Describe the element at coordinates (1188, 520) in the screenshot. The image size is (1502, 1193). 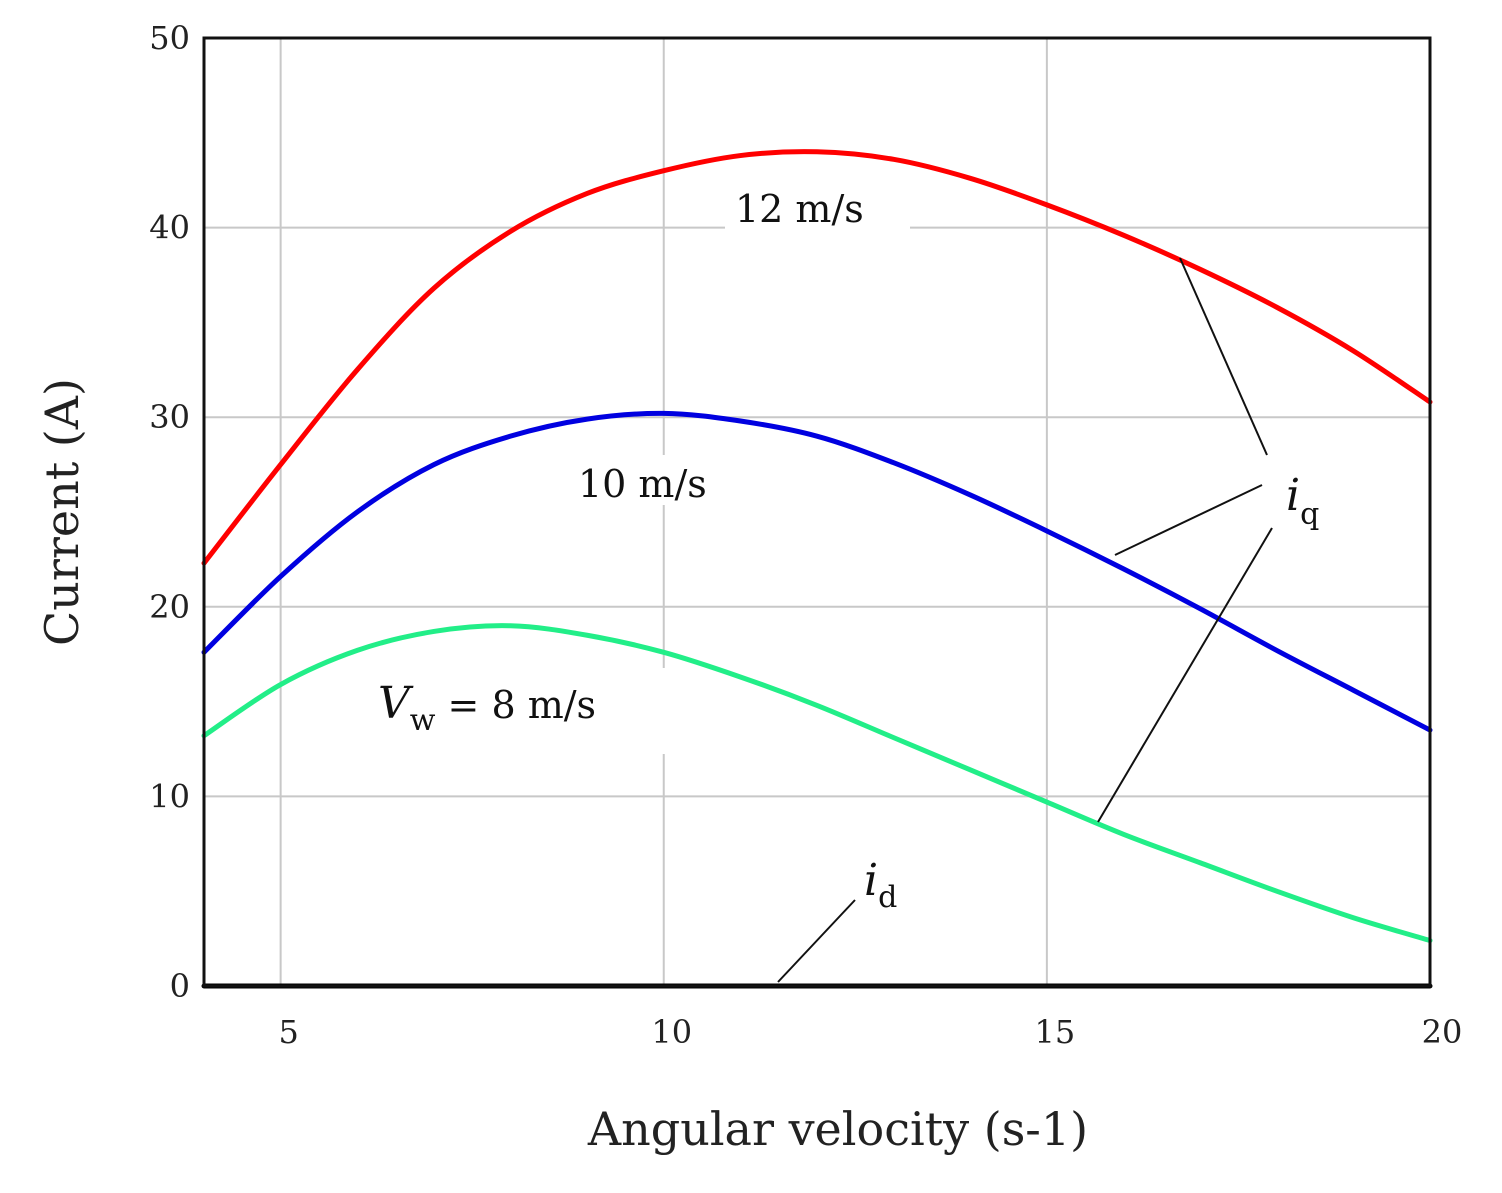
I see `iq-leader-blue` at that location.